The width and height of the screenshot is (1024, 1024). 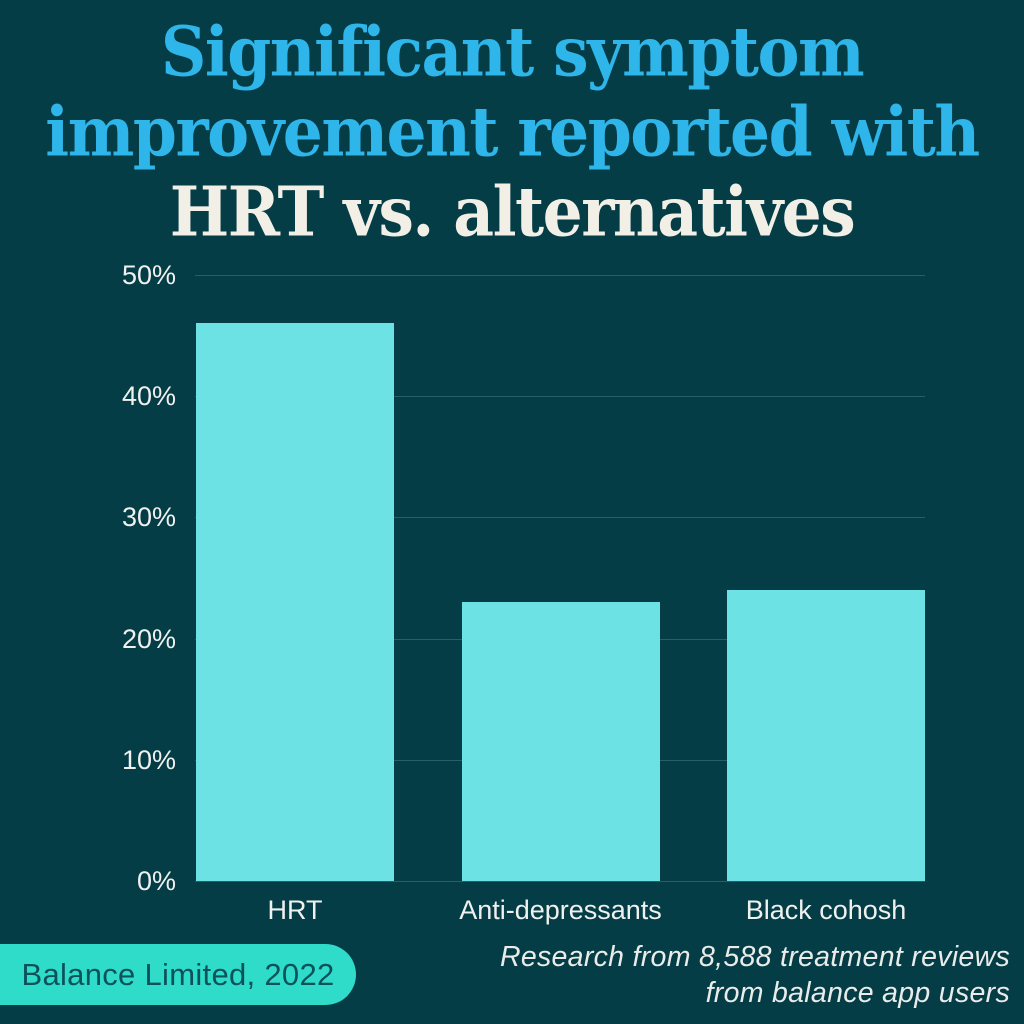 I want to click on y-tick-50-: 50%, so click(x=148, y=275).